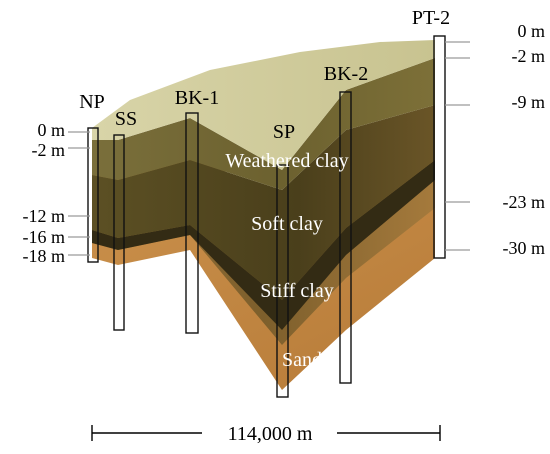 Image resolution: width=550 pixels, height=454 pixels. What do you see at coordinates (346, 74) in the screenshot?
I see `borehole-label-bk2: BK-2` at bounding box center [346, 74].